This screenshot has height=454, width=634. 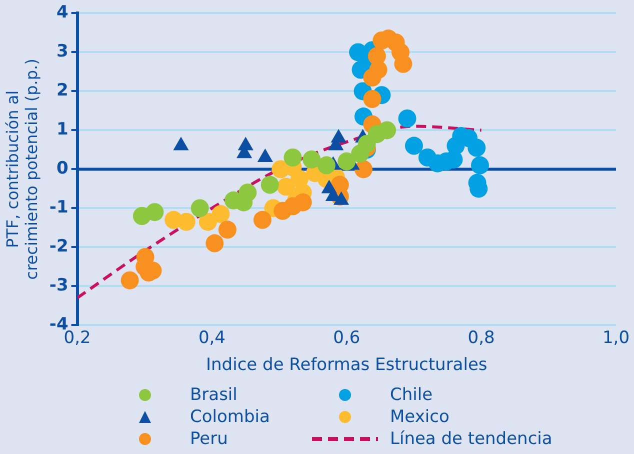 I want to click on legend-label: Mexico, so click(x=420, y=417).